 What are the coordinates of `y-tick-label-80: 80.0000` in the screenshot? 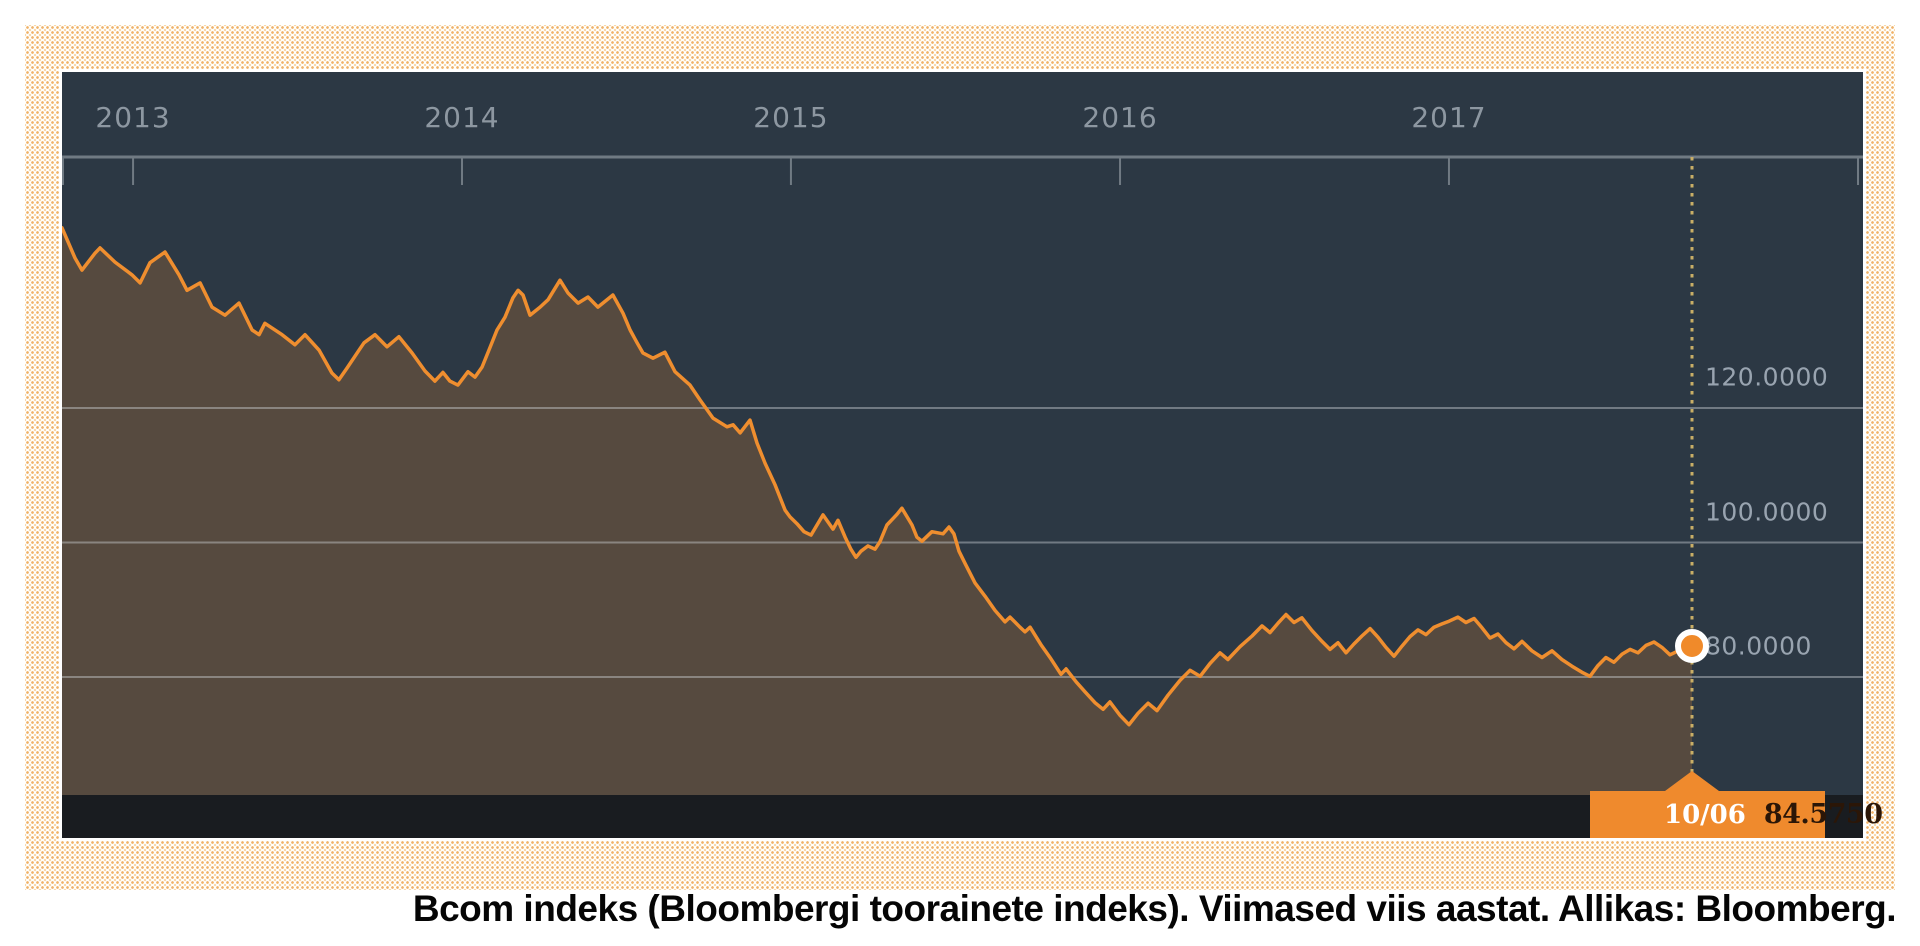 It's located at (1758, 646).